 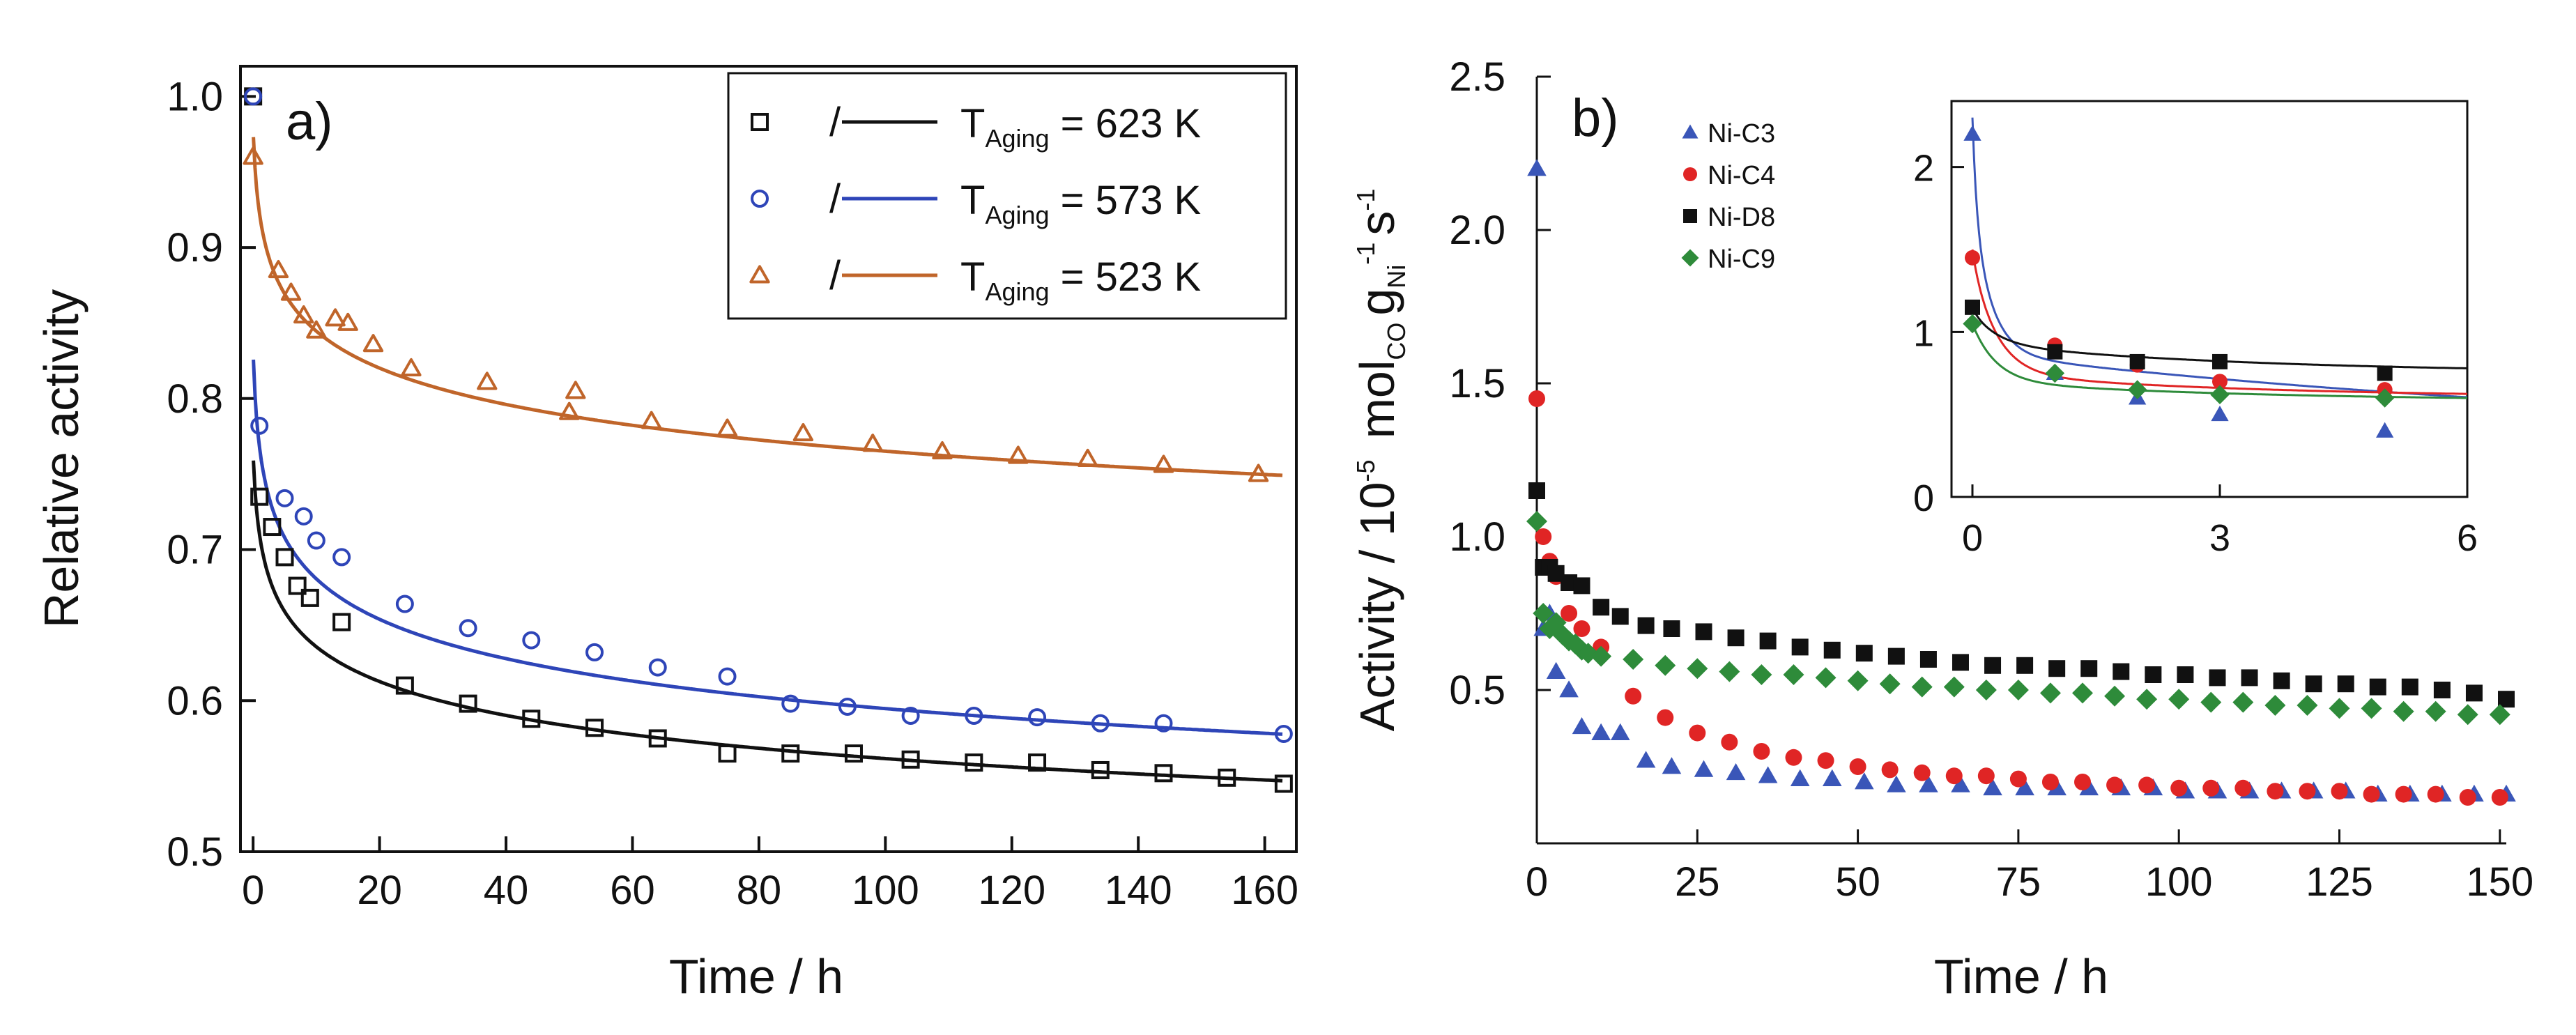 What do you see at coordinates (759, 890) in the screenshot?
I see `panel-a-x-tick-label: 80` at bounding box center [759, 890].